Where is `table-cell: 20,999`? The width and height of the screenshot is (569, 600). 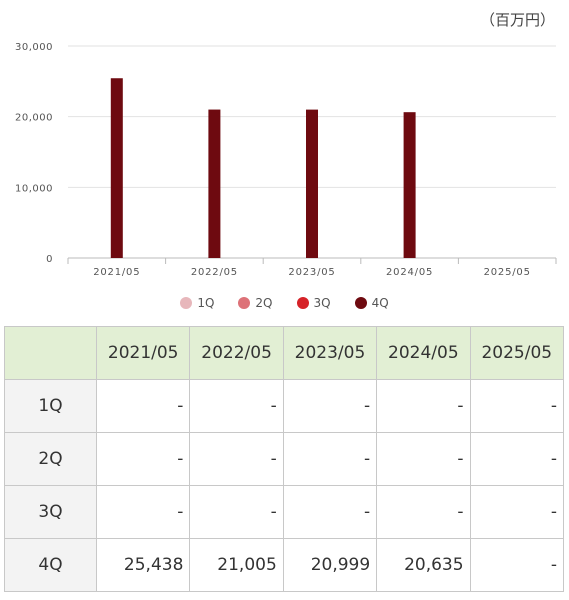
table-cell: 20,999 is located at coordinates (330, 565).